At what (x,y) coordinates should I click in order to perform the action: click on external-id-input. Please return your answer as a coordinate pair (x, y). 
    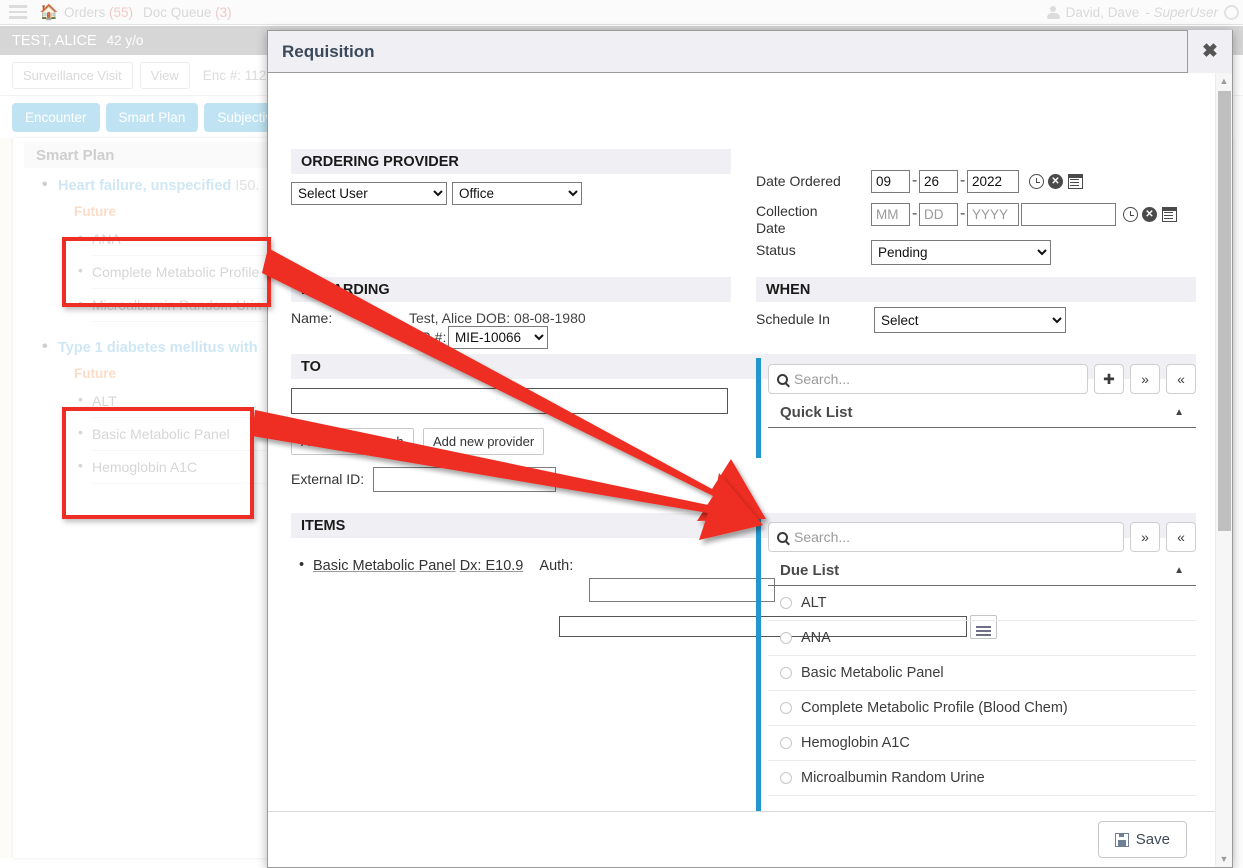
    Looking at the image, I should click on (464, 479).